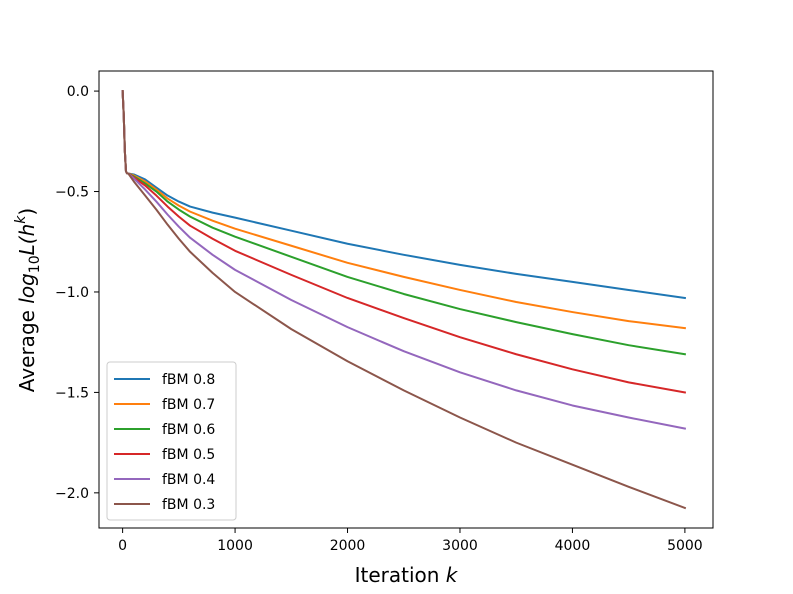 Image resolution: width=793 pixels, height=594 pixels. Describe the element at coordinates (188, 505) in the screenshot. I see `legend-label-5: fBM 0.3` at that location.